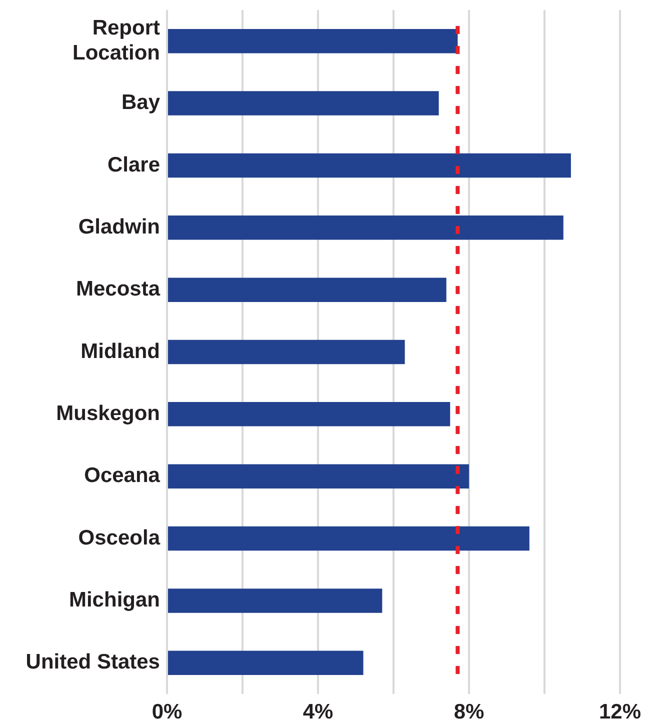  Describe the element at coordinates (318, 711) in the screenshot. I see `x-tick-label: 4%` at that location.